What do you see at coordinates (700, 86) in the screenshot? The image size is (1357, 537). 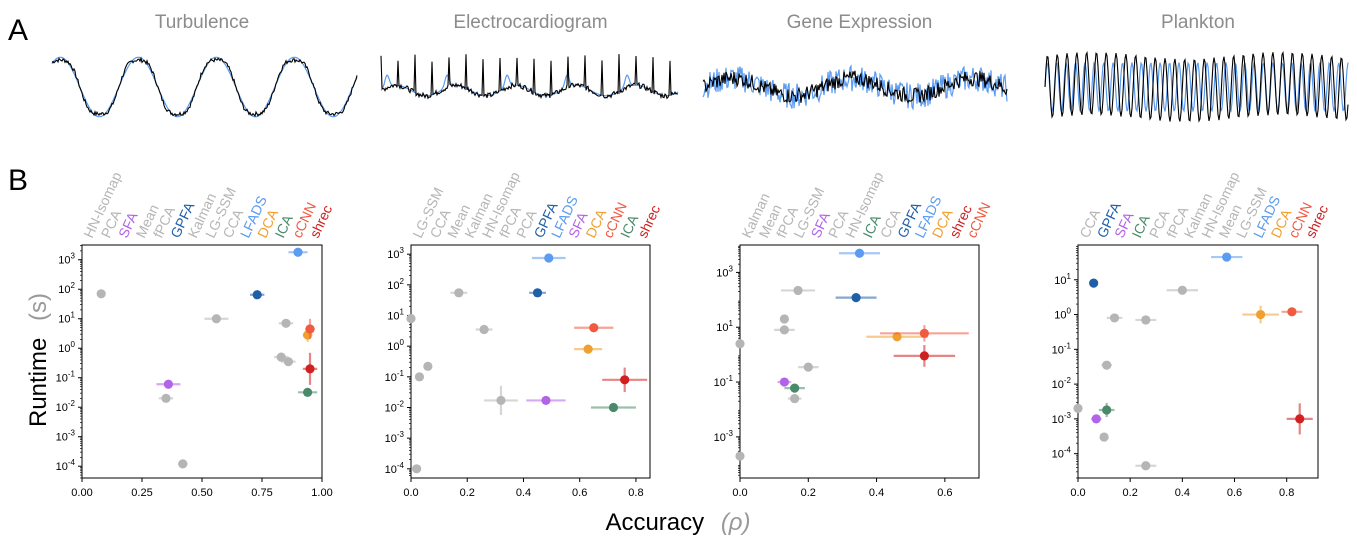 I see `time-series-traces` at bounding box center [700, 86].